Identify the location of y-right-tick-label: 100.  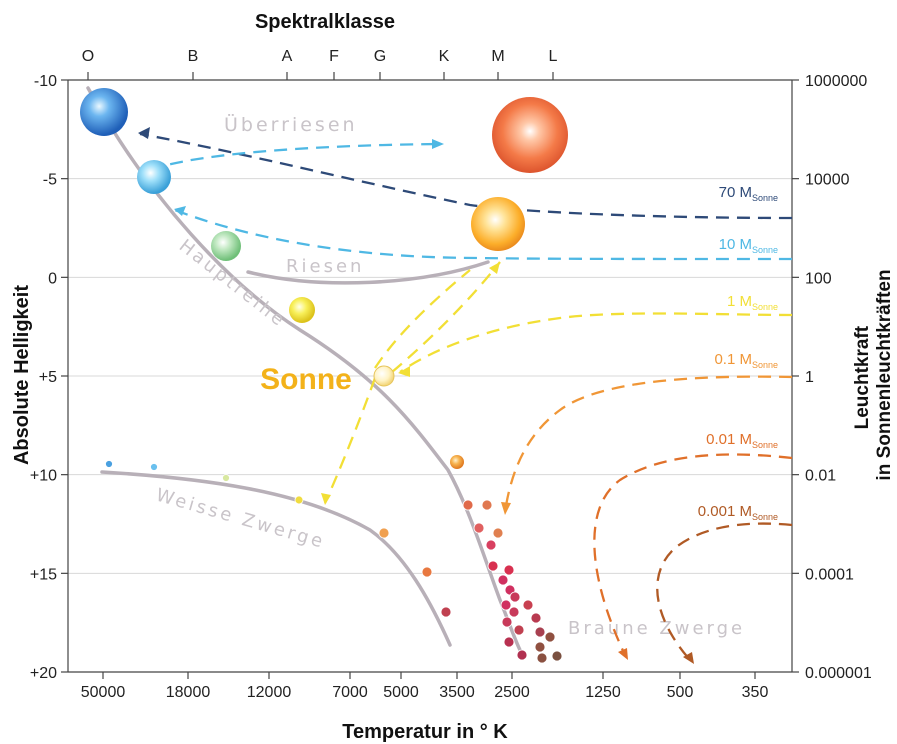
(818, 278).